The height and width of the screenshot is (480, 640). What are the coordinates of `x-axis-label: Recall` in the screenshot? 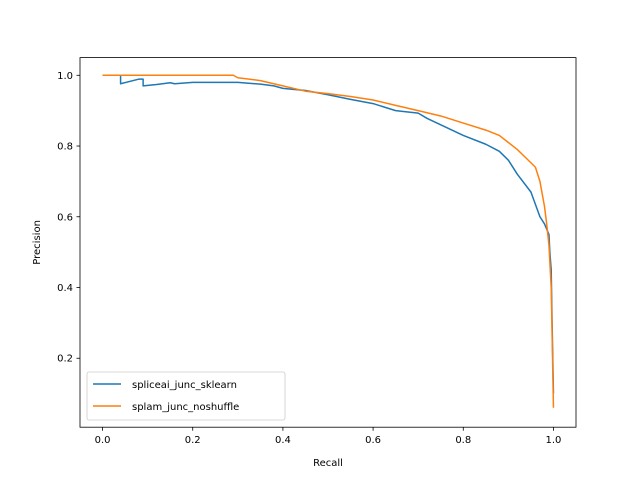 It's located at (328, 463).